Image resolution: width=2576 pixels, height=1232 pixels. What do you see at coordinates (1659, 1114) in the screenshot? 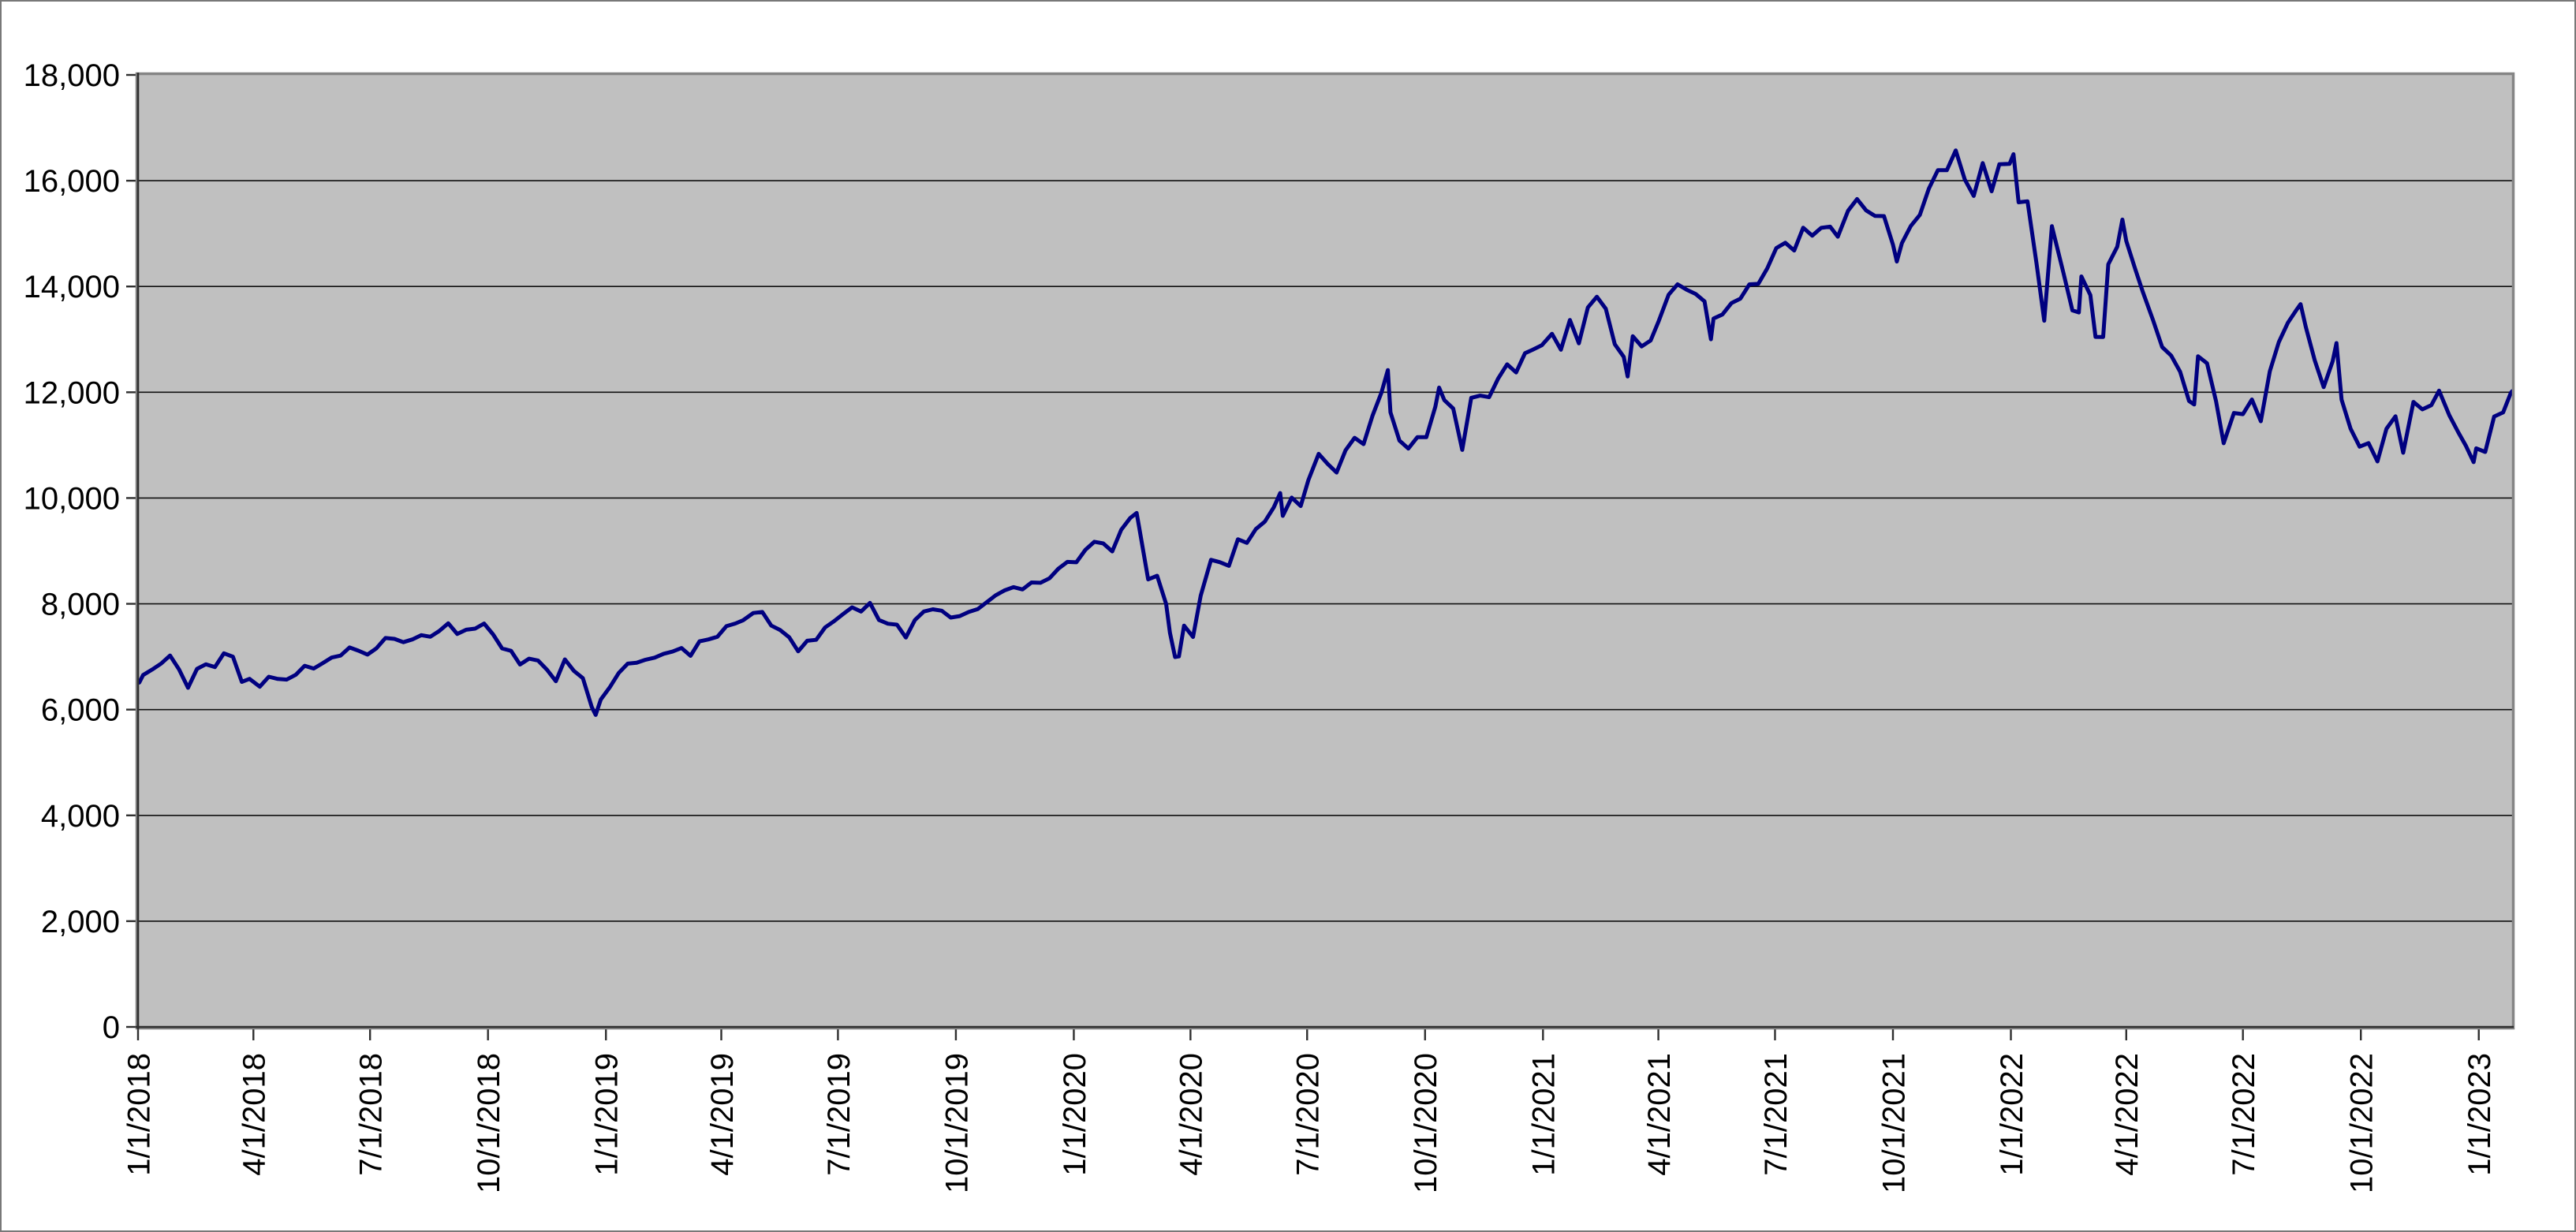
I see `x-axis-label: 4/1/2021` at bounding box center [1659, 1114].